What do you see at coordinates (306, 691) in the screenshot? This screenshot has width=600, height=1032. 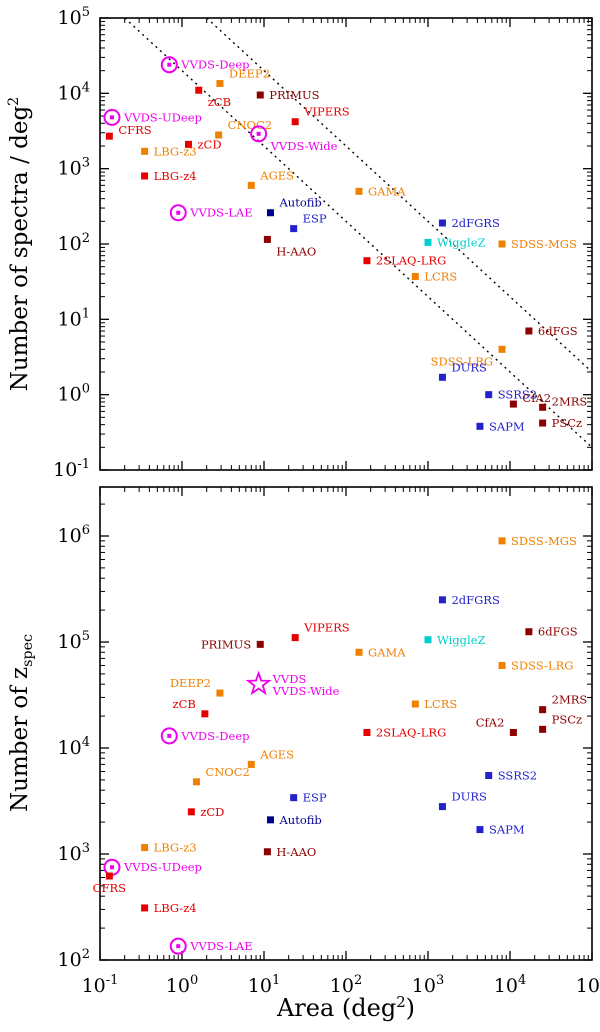 I see `label-VVDS: VVDS-Wide` at bounding box center [306, 691].